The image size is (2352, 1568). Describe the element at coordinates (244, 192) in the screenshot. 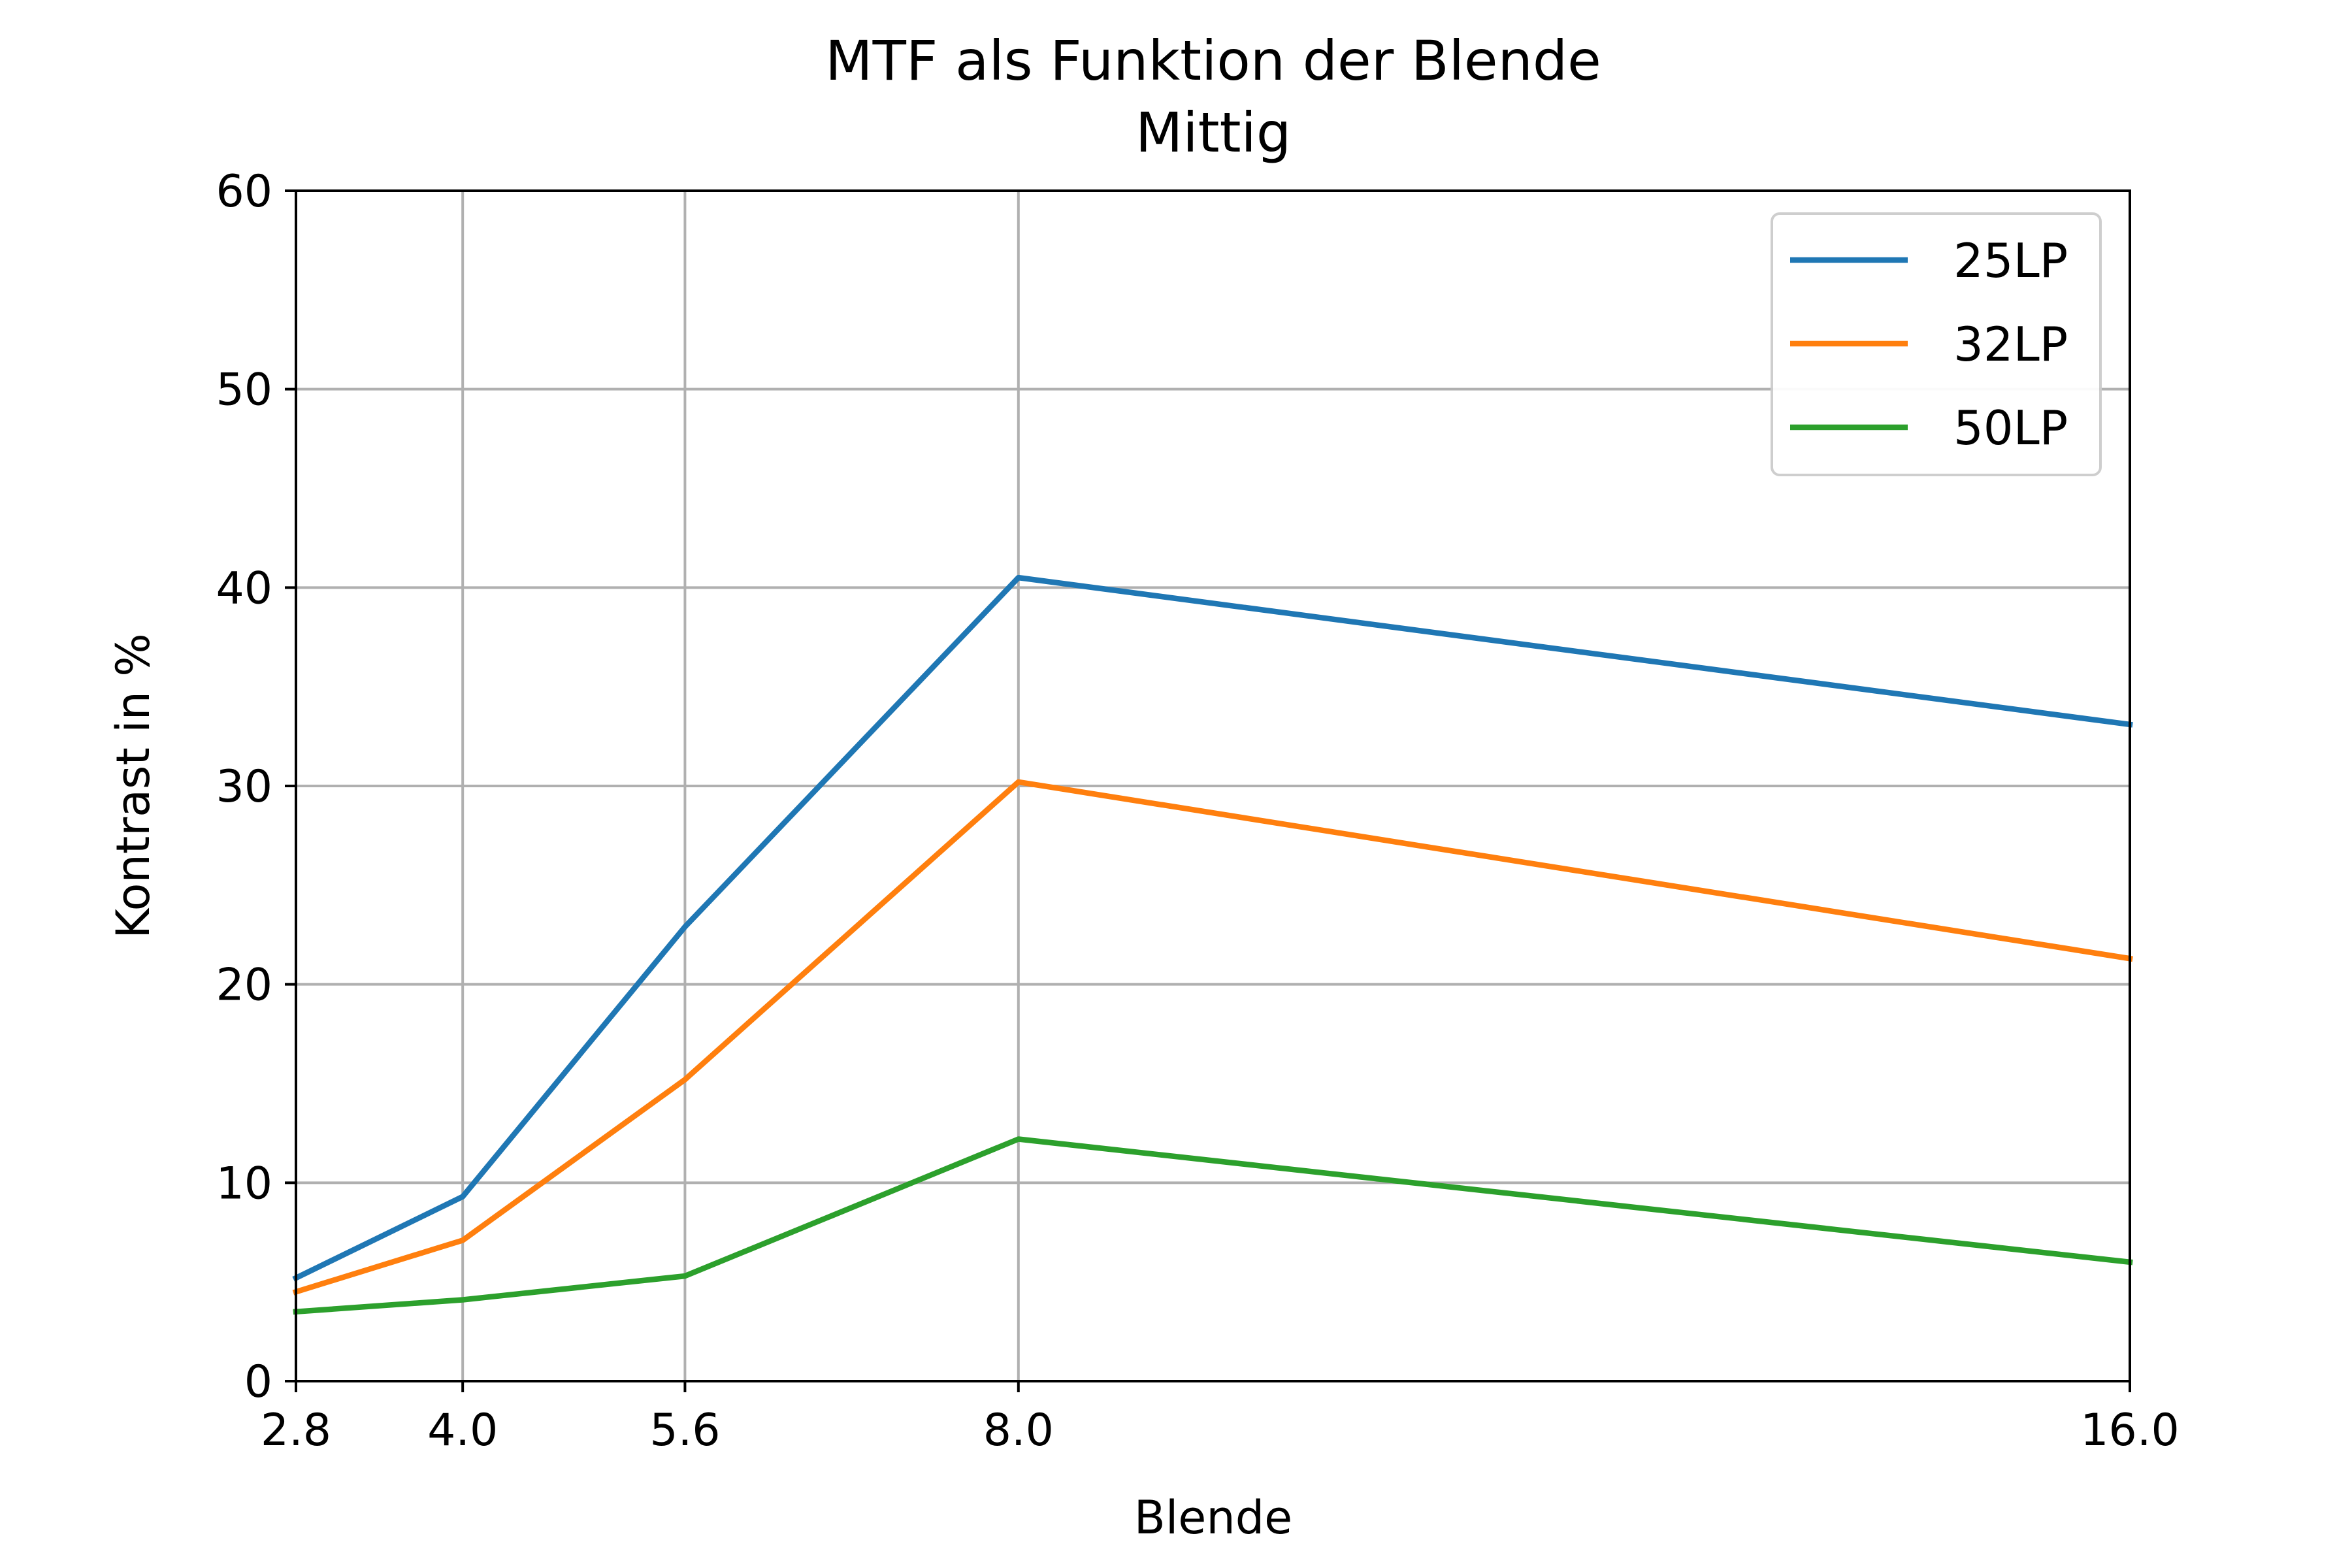

I see `y-tick-label: 60` at that location.